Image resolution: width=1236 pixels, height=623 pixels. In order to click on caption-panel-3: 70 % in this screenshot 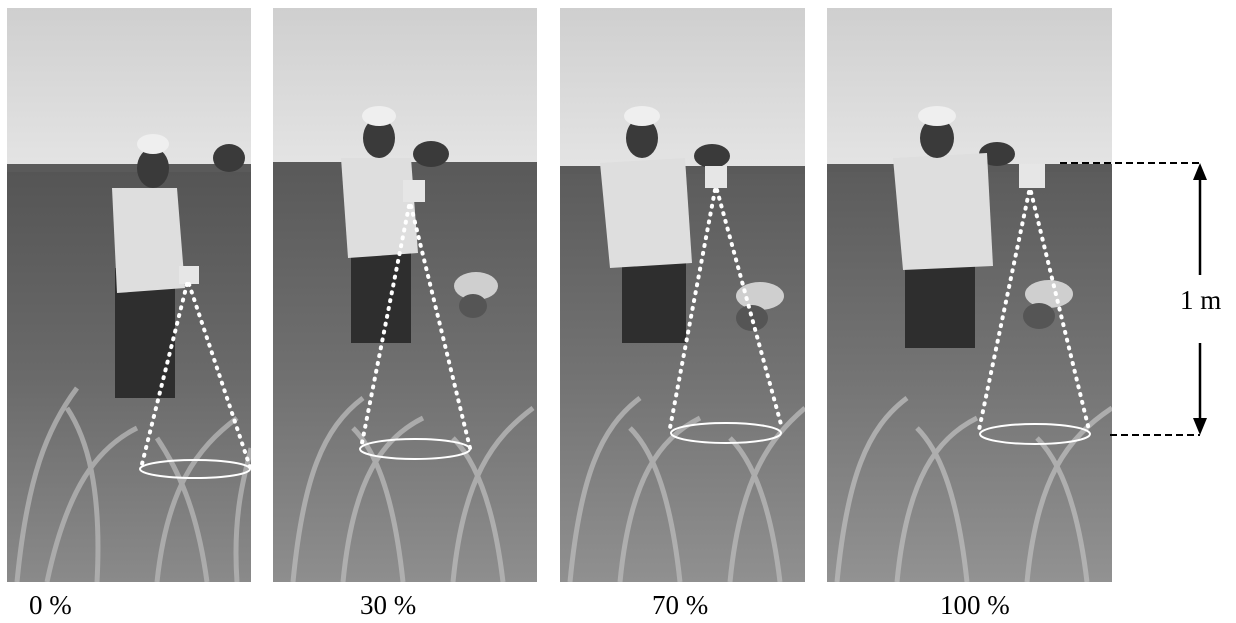, I will do `click(680, 605)`.